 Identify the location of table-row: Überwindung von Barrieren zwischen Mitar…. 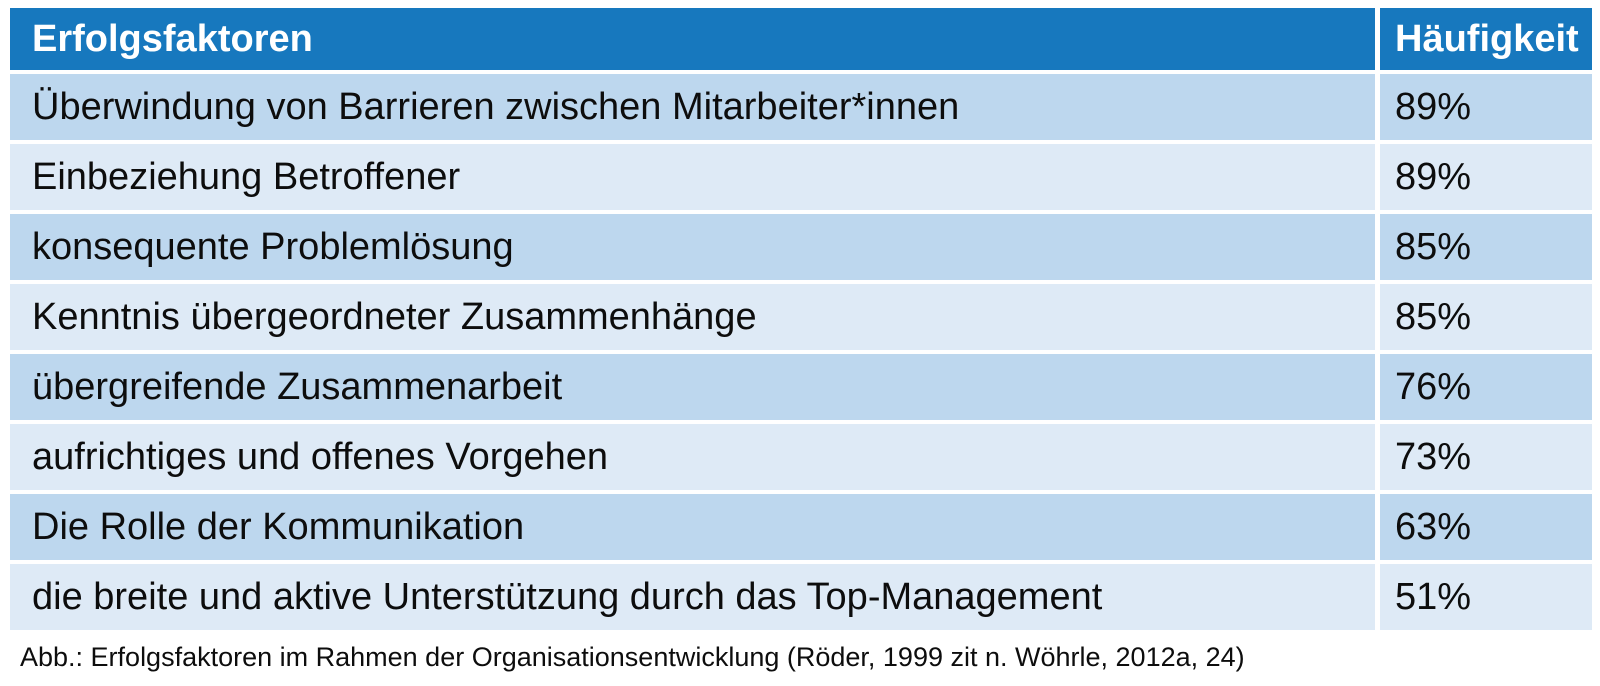
(801, 107).